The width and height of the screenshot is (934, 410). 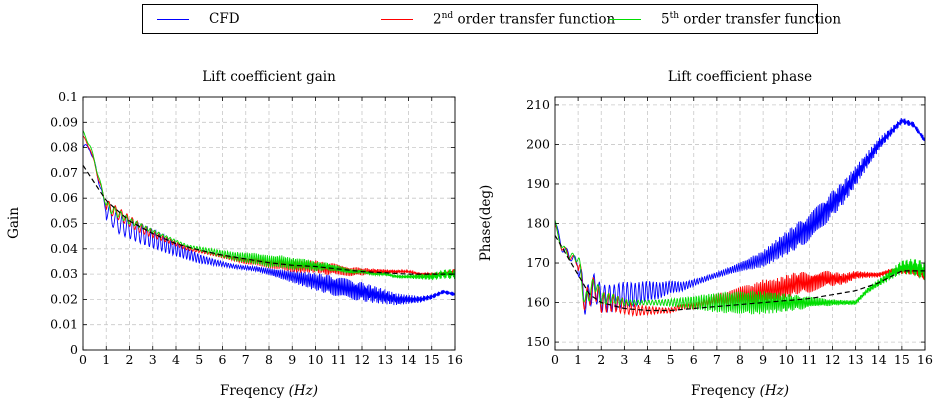 I want to click on y-tick-label: 0.07, so click(x=64, y=172).